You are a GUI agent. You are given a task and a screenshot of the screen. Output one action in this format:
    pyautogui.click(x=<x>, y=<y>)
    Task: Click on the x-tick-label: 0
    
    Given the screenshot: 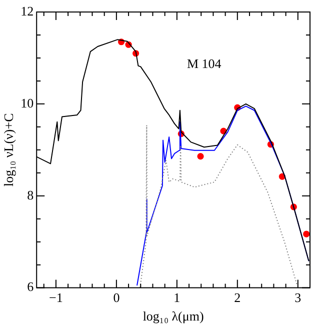 What is the action you would take?
    pyautogui.click(x=116, y=298)
    